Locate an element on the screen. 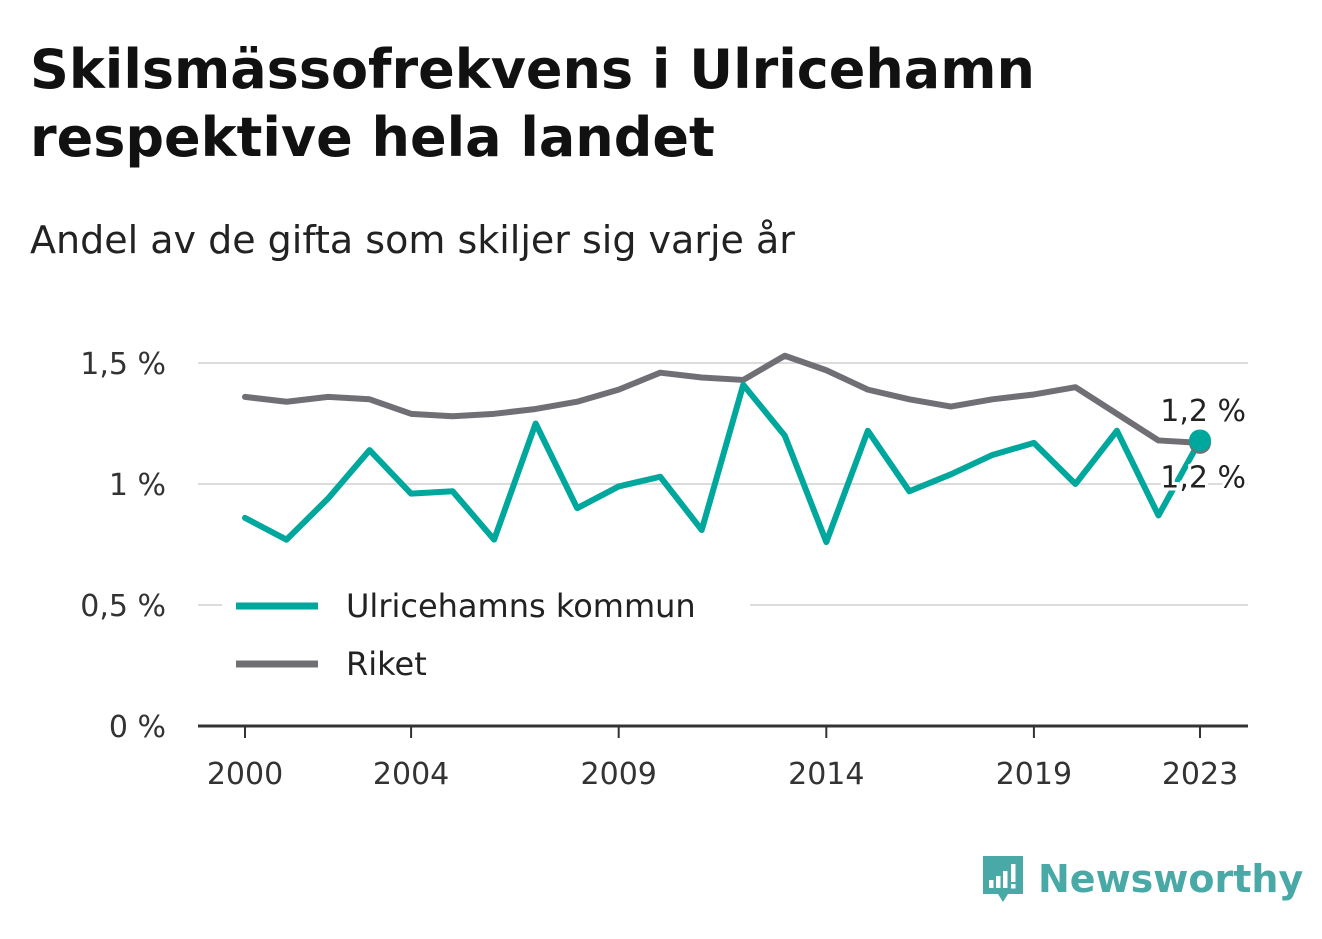  y-tick-label: 1 % is located at coordinates (137, 485).